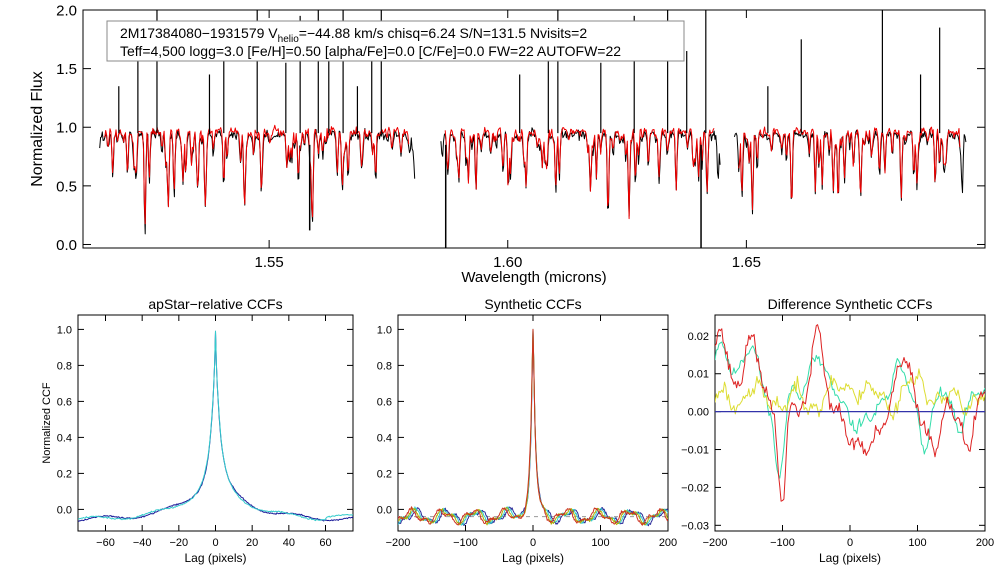 The height and width of the screenshot is (576, 1008). I want to click on synthetic-xtick-label: −100, so click(465, 543).